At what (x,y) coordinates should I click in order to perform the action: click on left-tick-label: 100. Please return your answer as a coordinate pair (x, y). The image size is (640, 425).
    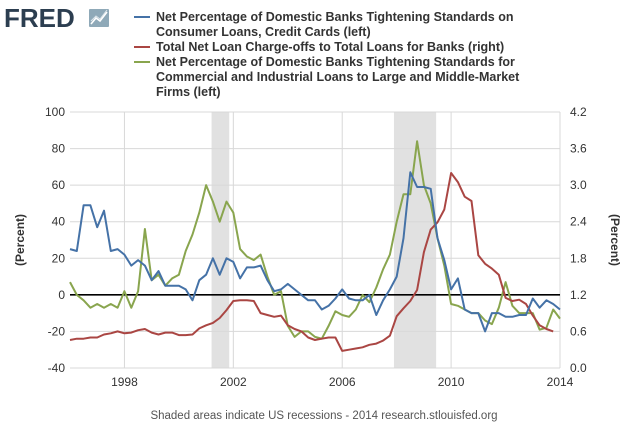
    Looking at the image, I should click on (55, 112).